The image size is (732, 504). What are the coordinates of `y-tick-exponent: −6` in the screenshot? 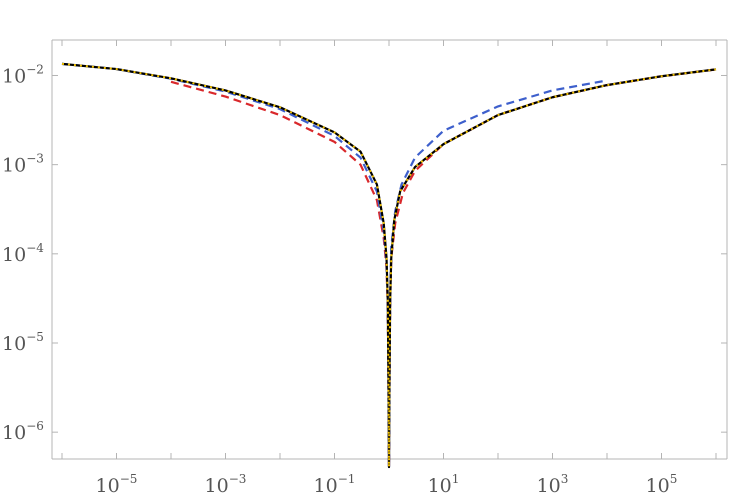 It's located at (35, 426).